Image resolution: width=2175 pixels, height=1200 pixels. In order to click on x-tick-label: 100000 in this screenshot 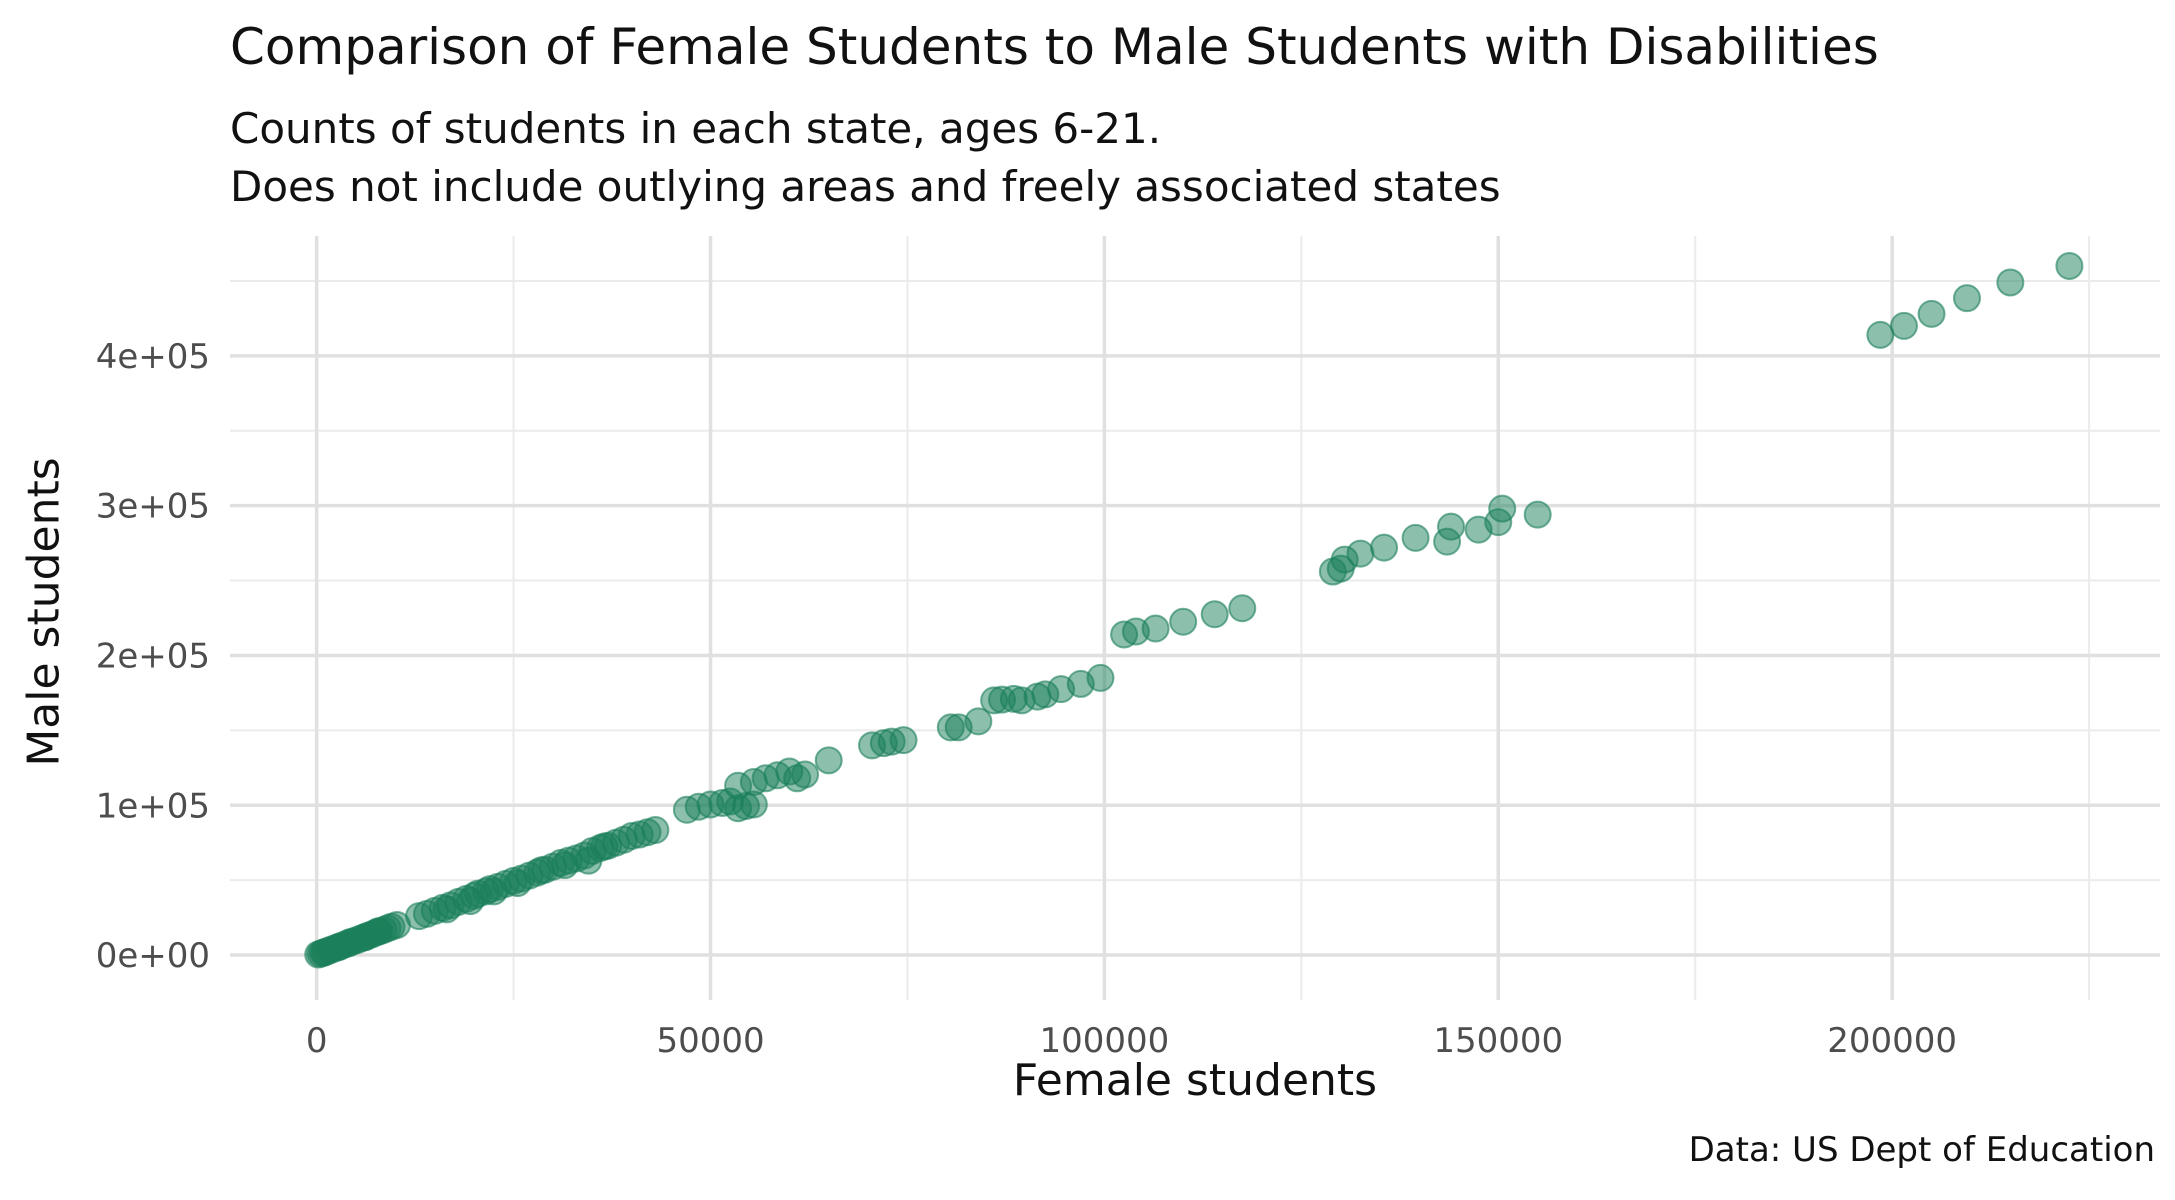, I will do `click(1105, 1041)`.